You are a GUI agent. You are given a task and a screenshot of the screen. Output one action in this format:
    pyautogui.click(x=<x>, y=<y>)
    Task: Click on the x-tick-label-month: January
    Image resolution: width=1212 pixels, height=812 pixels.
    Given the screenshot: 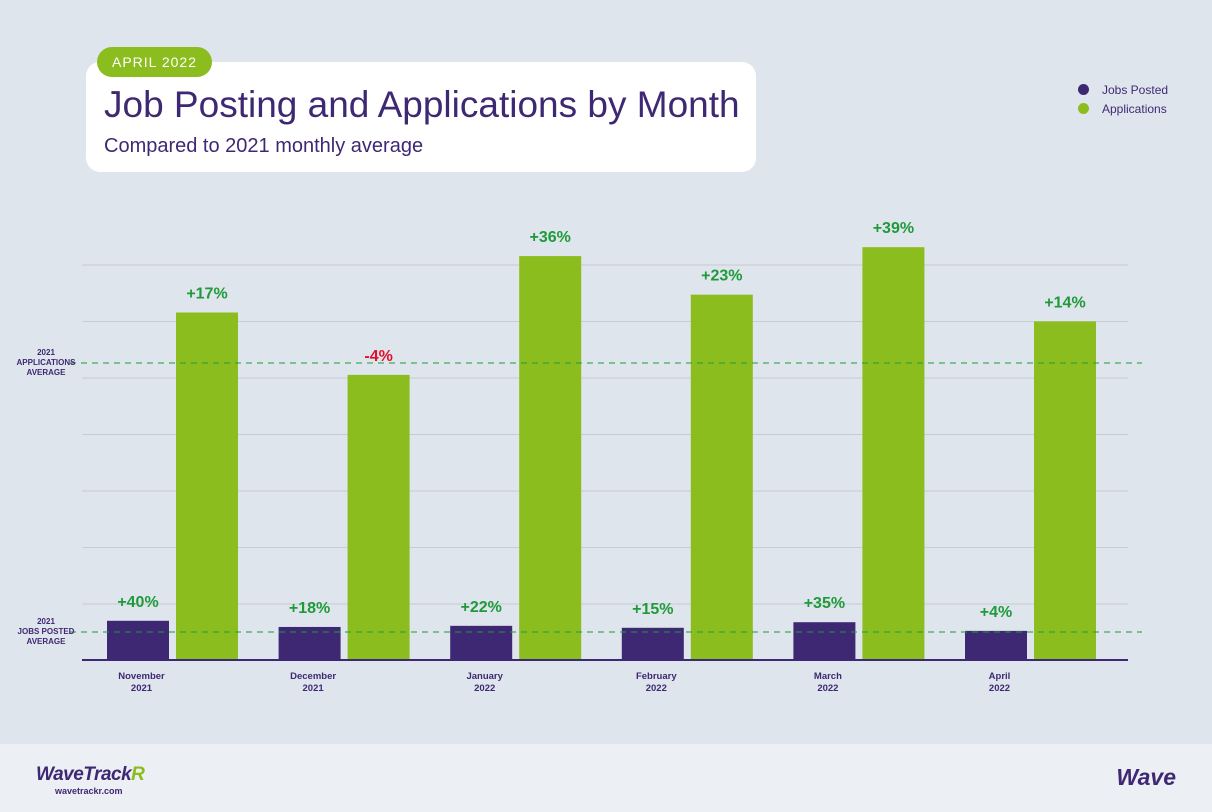 What is the action you would take?
    pyautogui.click(x=484, y=676)
    